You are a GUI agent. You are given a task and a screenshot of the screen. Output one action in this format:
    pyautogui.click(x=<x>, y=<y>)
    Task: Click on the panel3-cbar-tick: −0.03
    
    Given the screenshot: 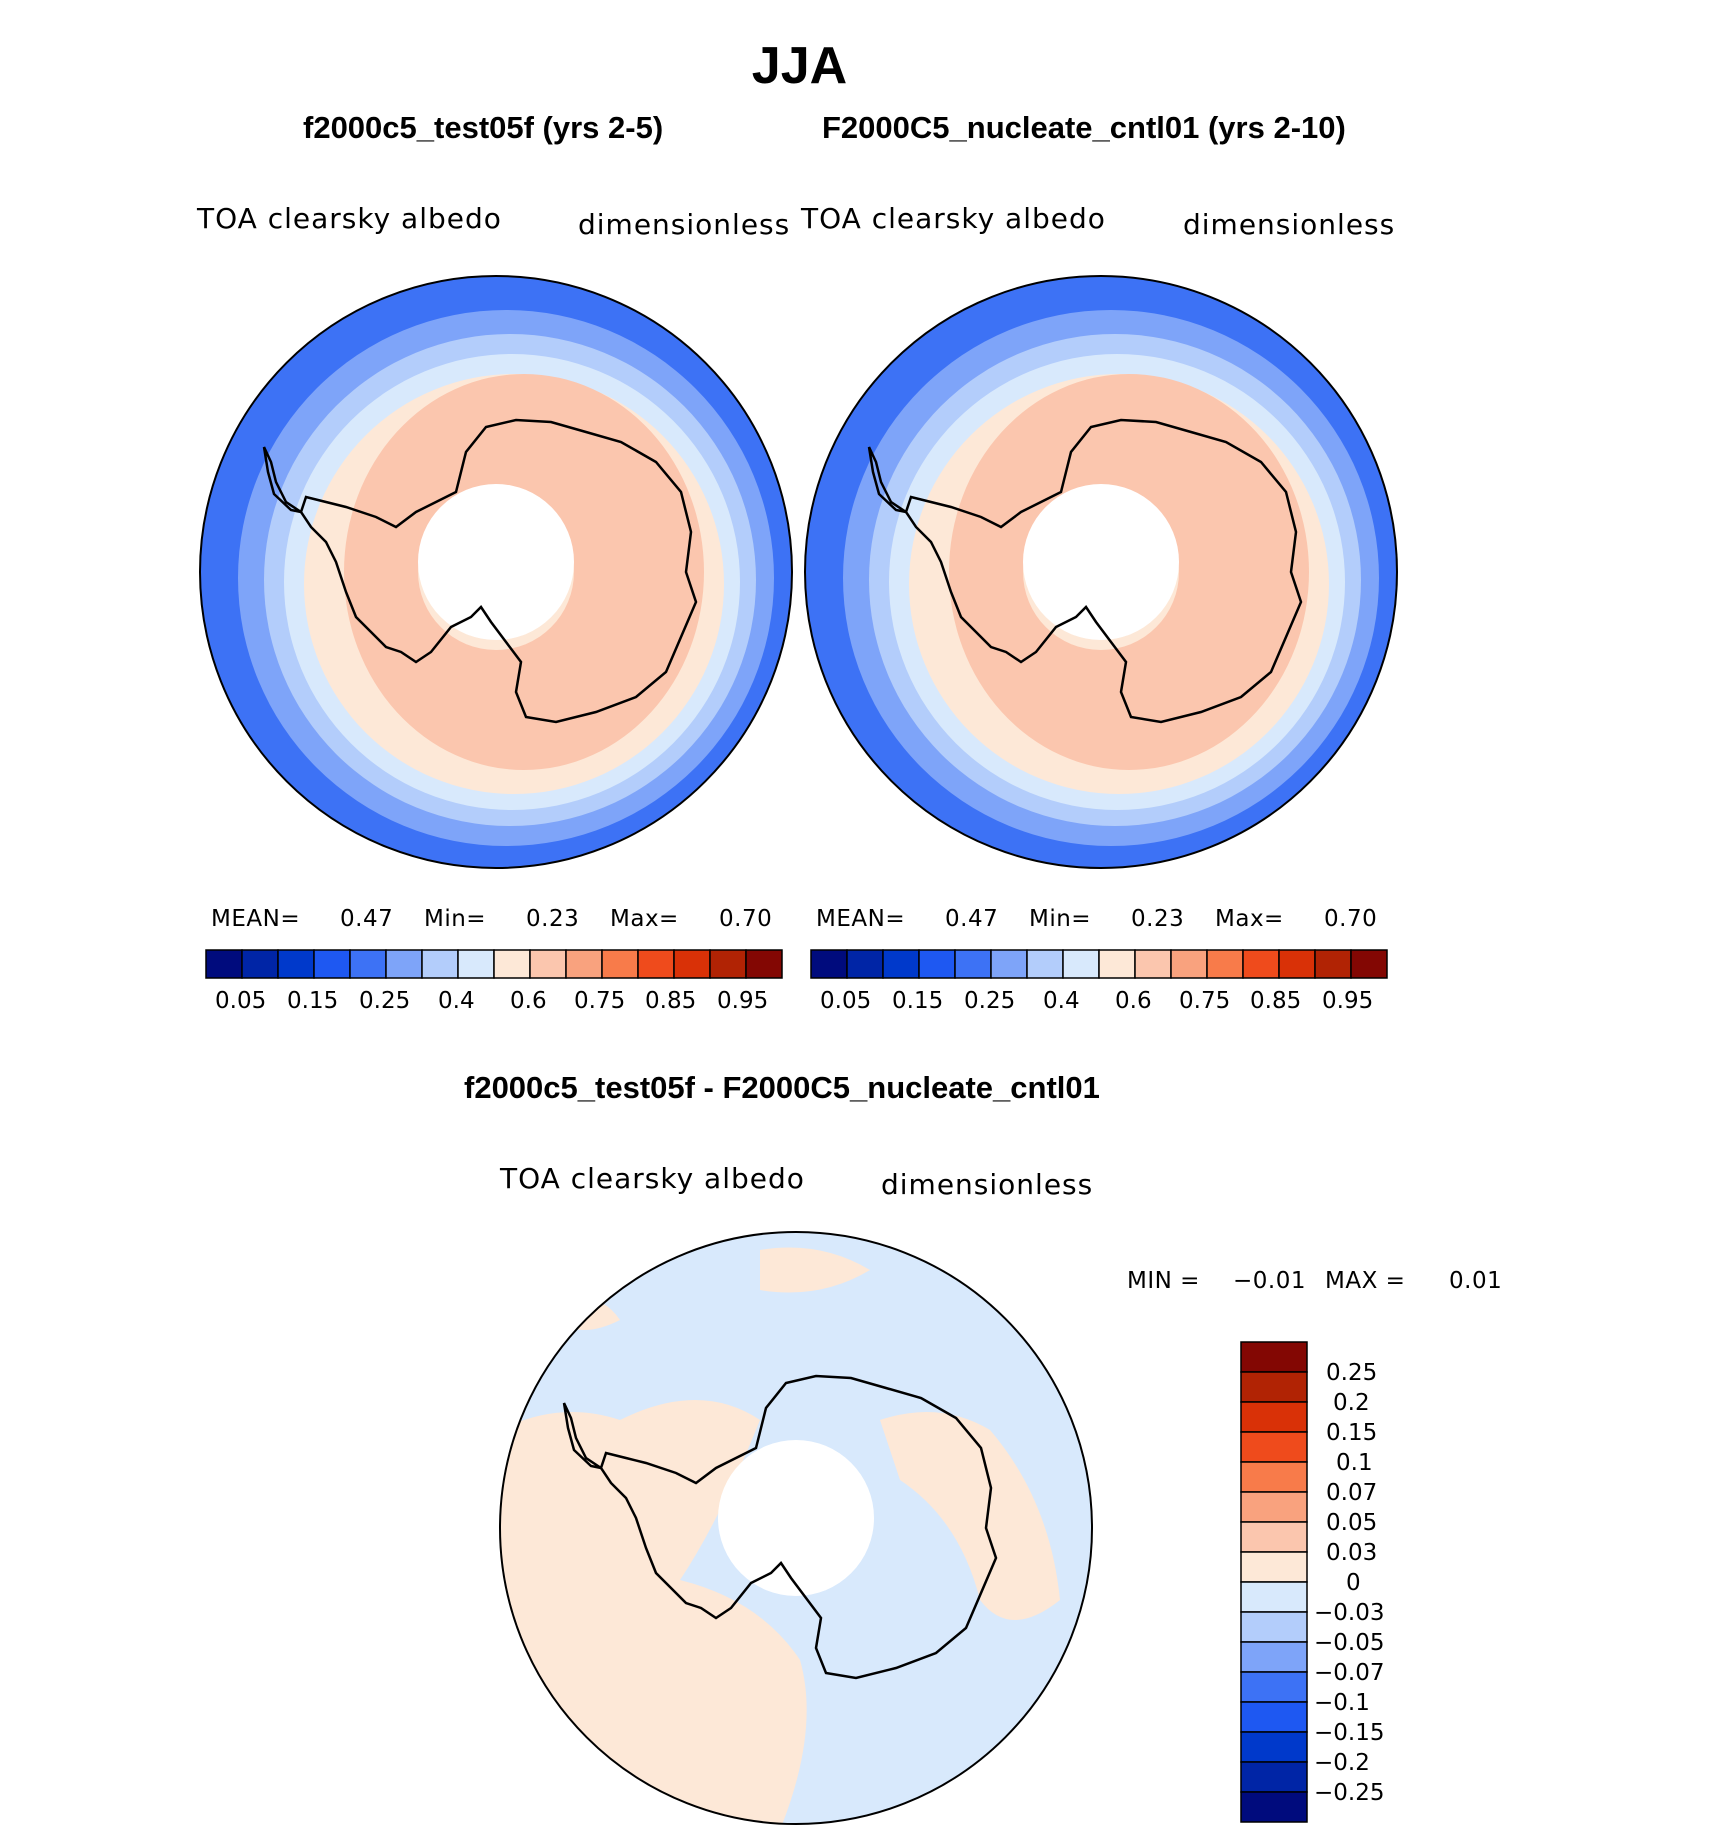 What is the action you would take?
    pyautogui.click(x=1349, y=1613)
    